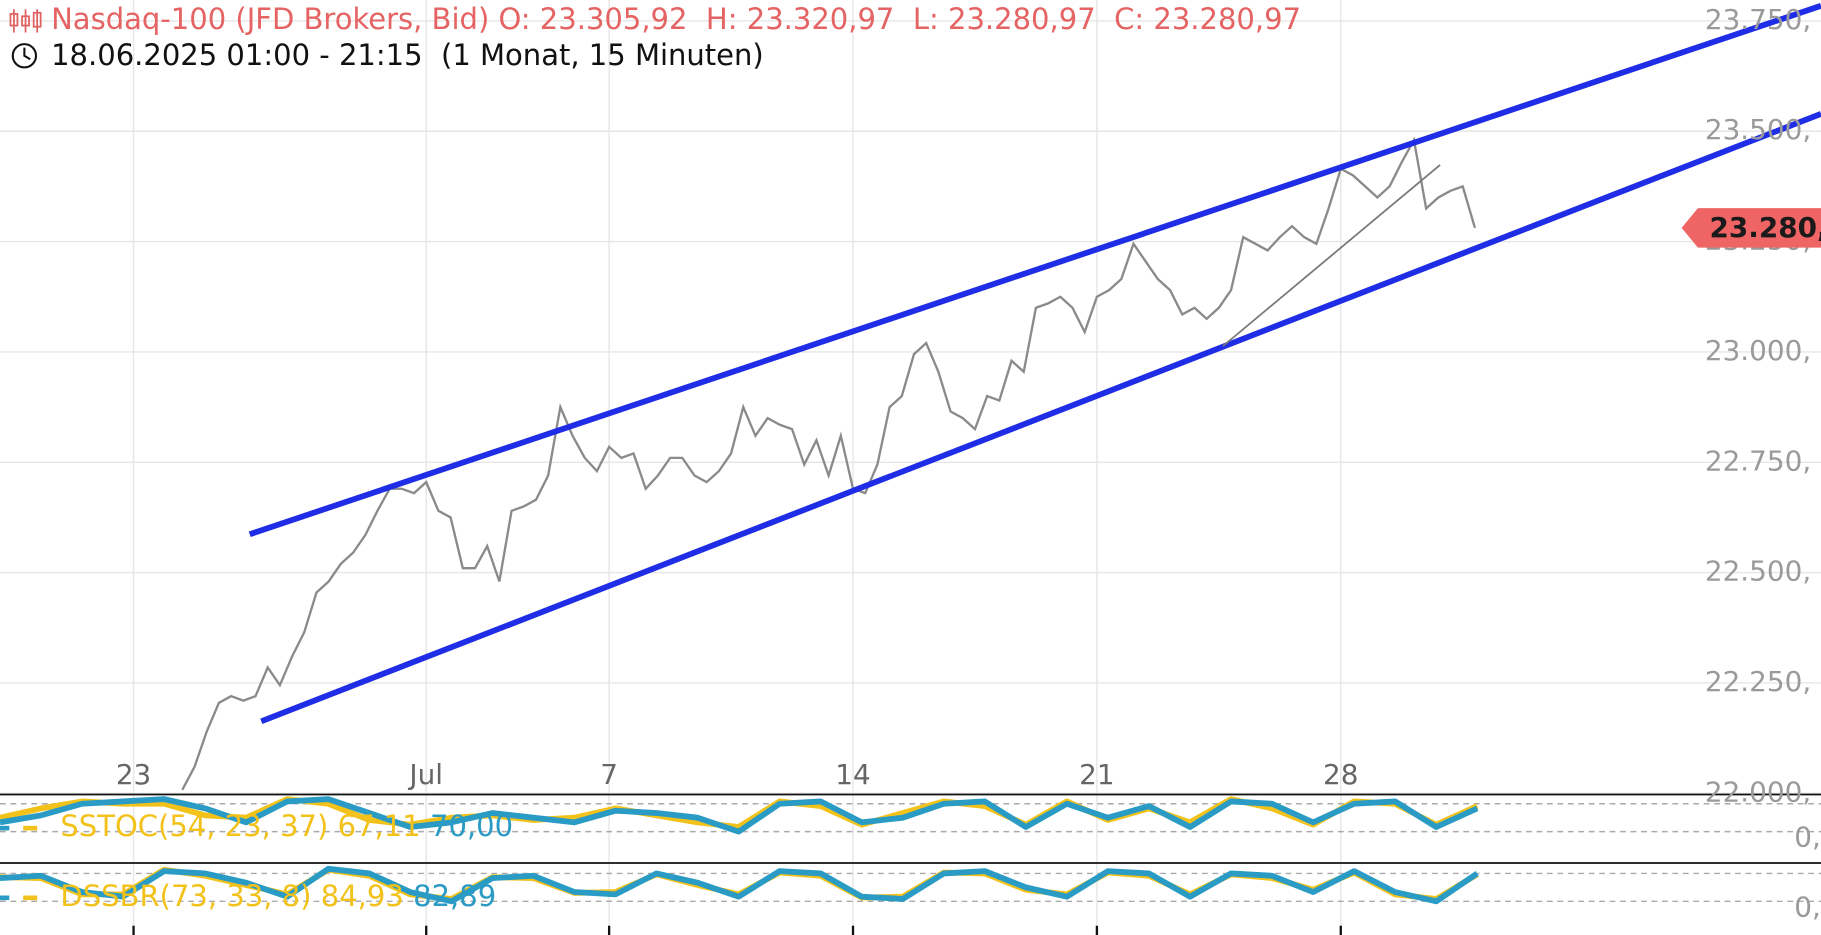 The image size is (1821, 935). What do you see at coordinates (1758, 571) in the screenshot?
I see `y-tick-label: 22.500,` at bounding box center [1758, 571].